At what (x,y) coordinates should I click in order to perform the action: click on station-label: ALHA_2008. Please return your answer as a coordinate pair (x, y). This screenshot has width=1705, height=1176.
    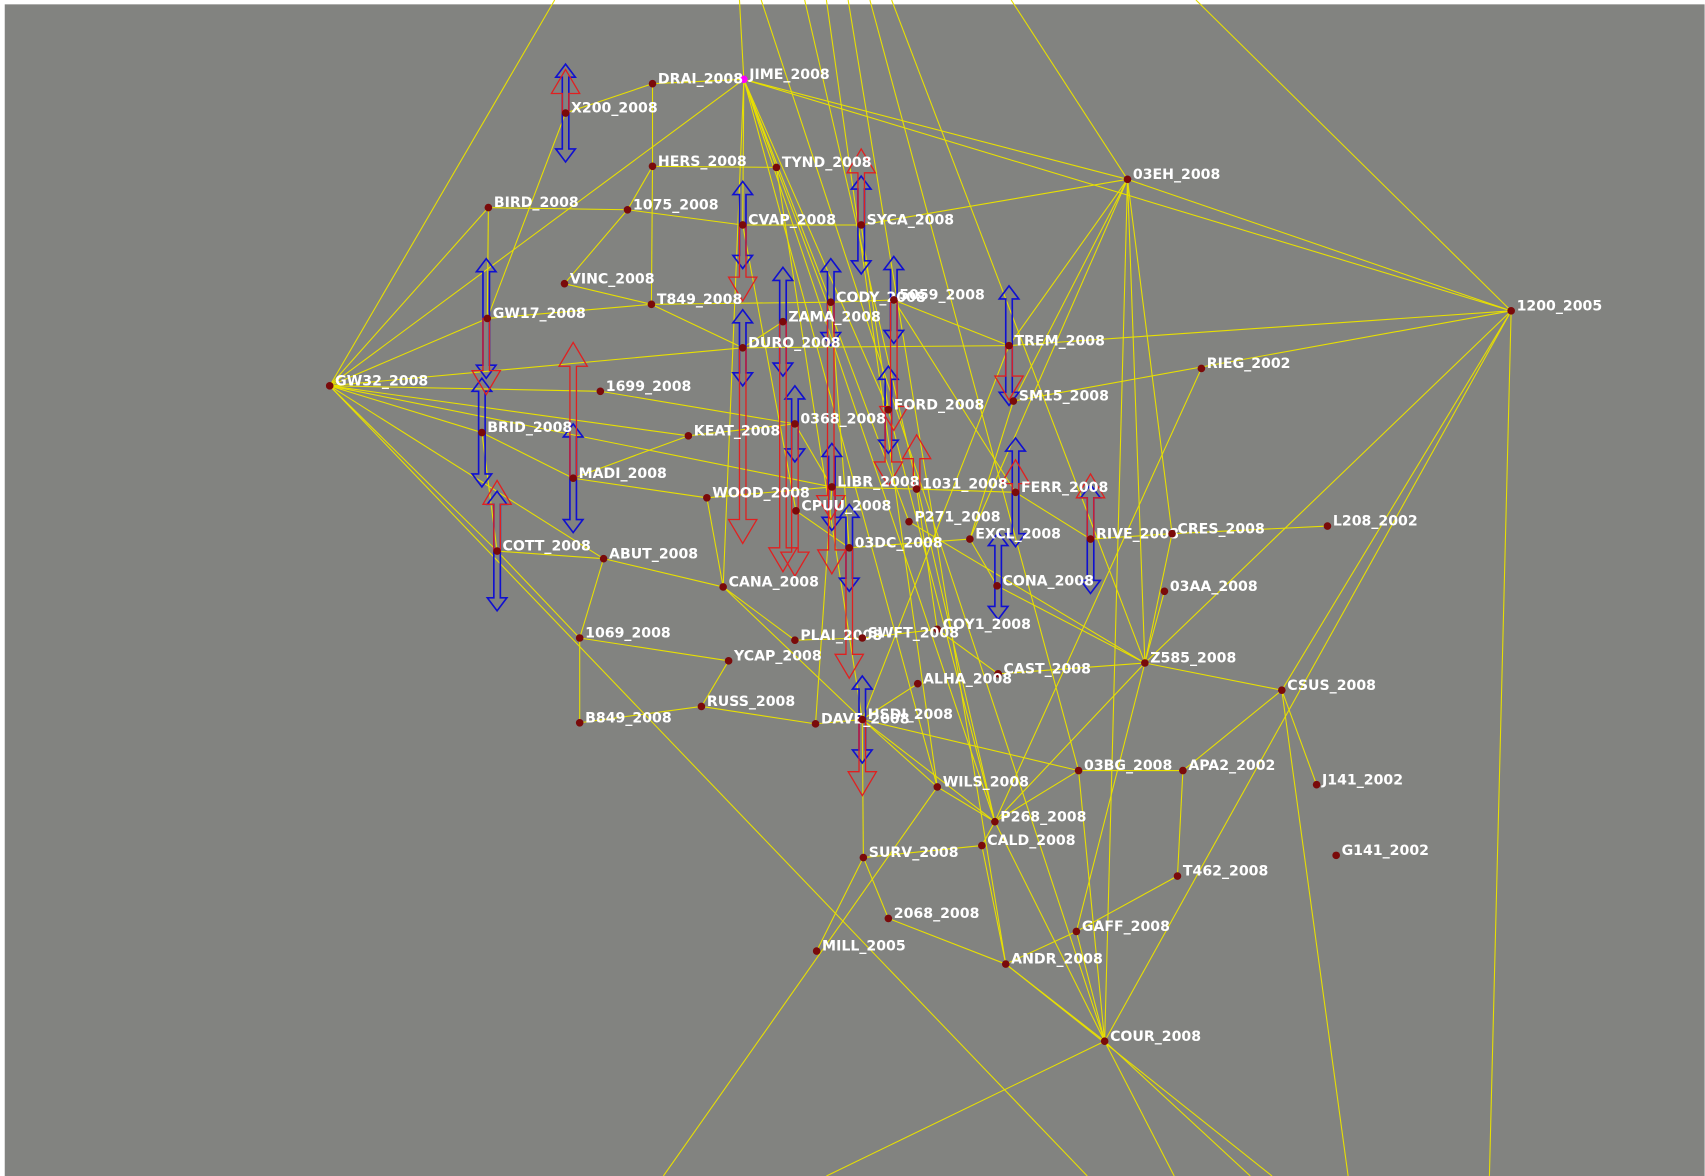
    Looking at the image, I should click on (967, 679).